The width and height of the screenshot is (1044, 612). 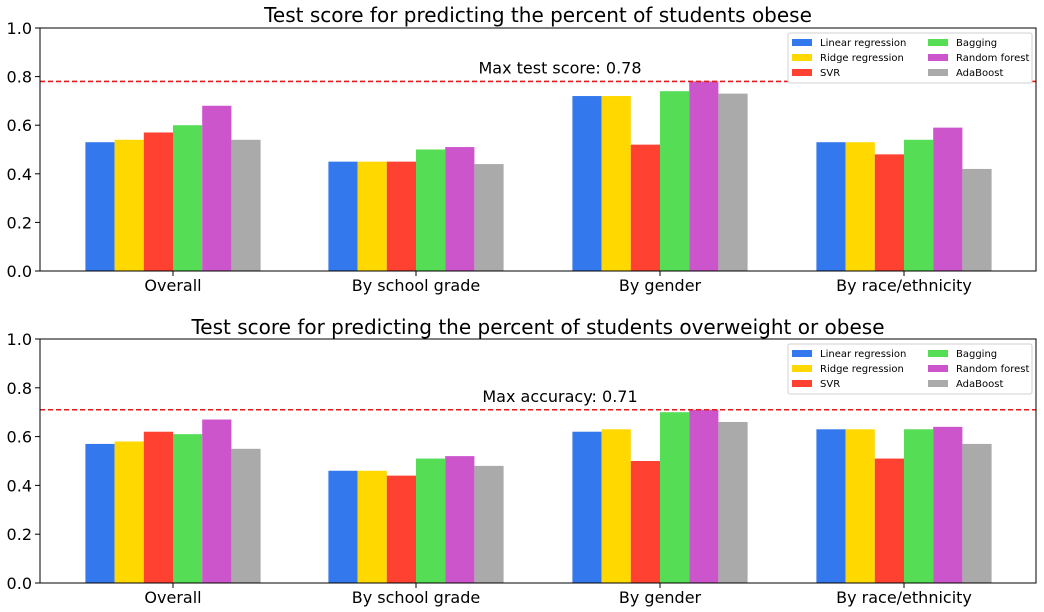 What do you see at coordinates (559, 67) in the screenshot?
I see `max-annotation: Max test score: 0.78` at bounding box center [559, 67].